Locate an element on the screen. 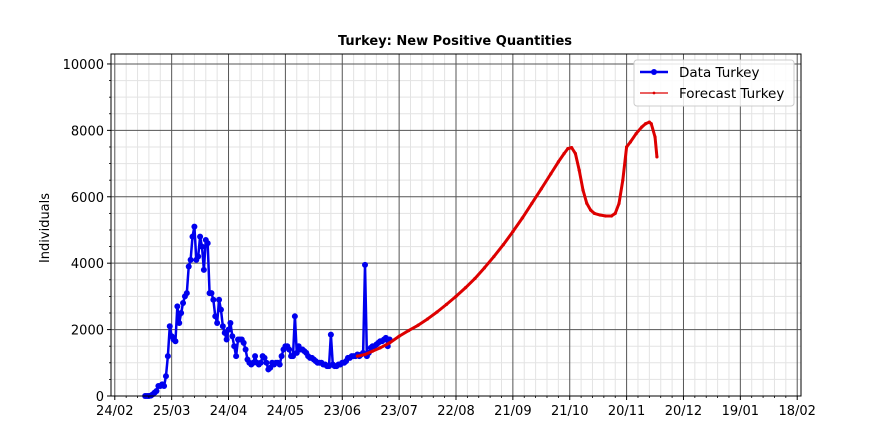 The width and height of the screenshot is (888, 444). series-data is located at coordinates (267, 311).